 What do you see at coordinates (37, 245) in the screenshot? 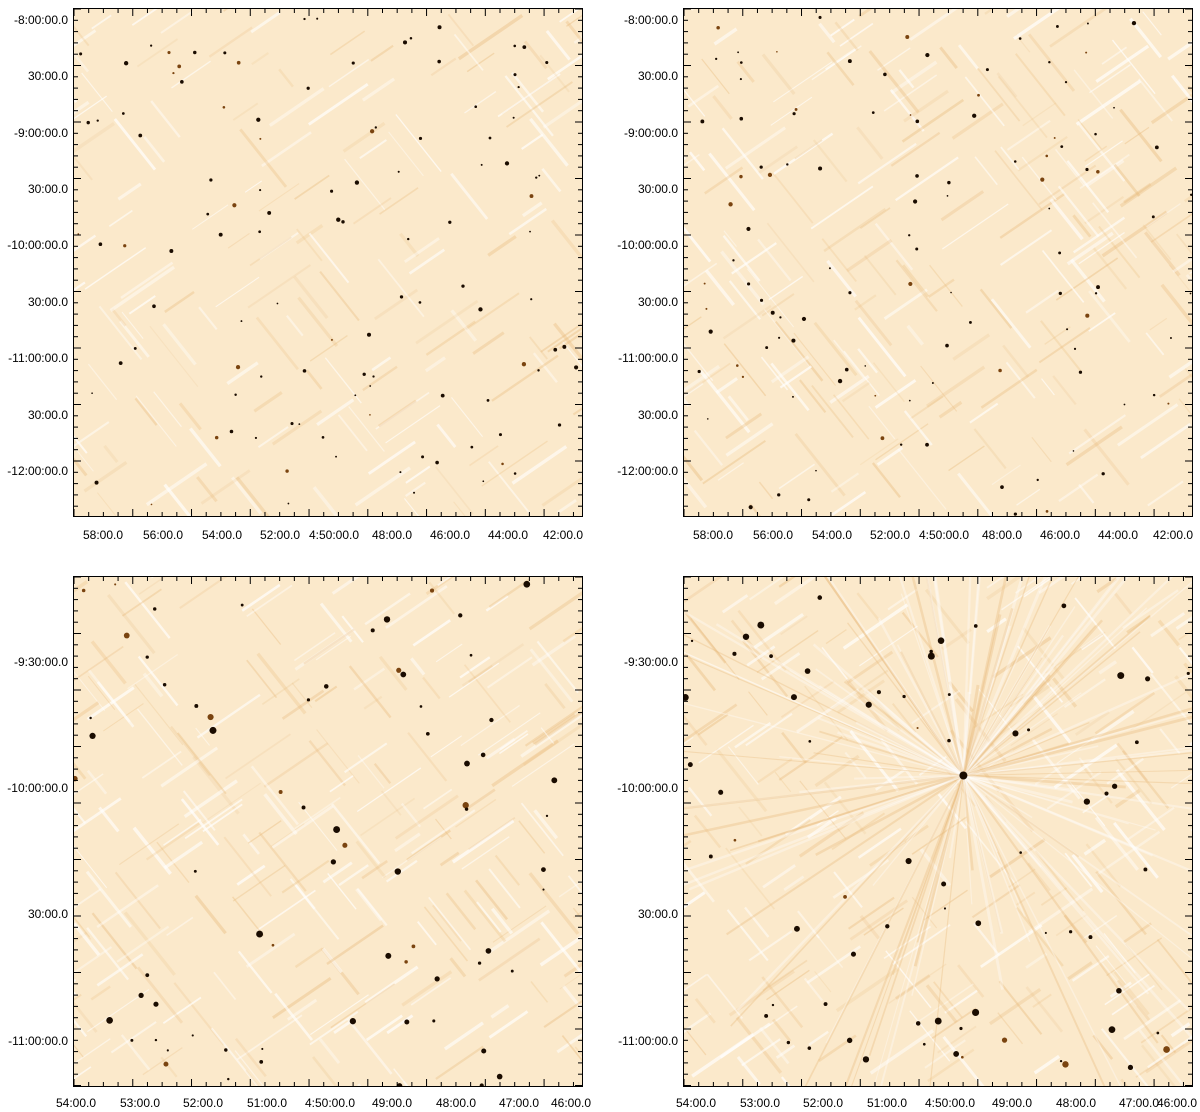
I see `y-tick-label: -10:00:00.0` at bounding box center [37, 245].